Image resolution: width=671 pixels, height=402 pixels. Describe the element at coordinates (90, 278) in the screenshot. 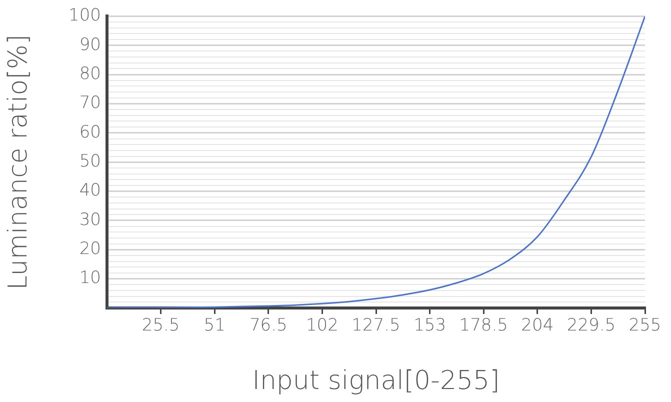

I see `y-tick-label: 10` at that location.